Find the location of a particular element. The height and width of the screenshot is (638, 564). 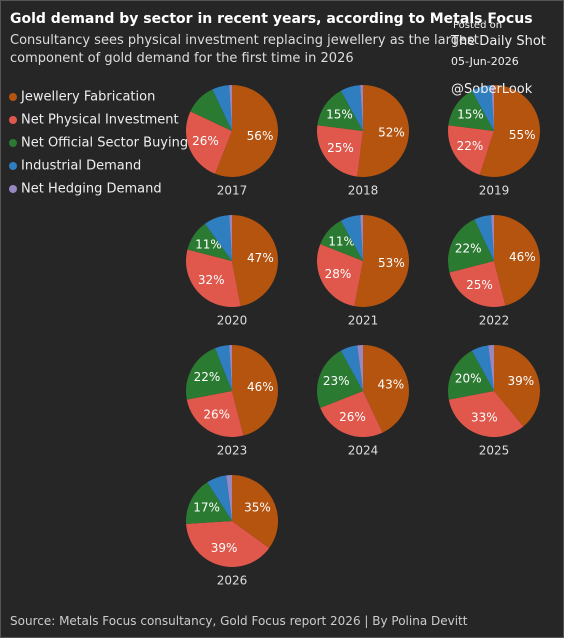

watermark: @SoberLook is located at coordinates (492, 89).